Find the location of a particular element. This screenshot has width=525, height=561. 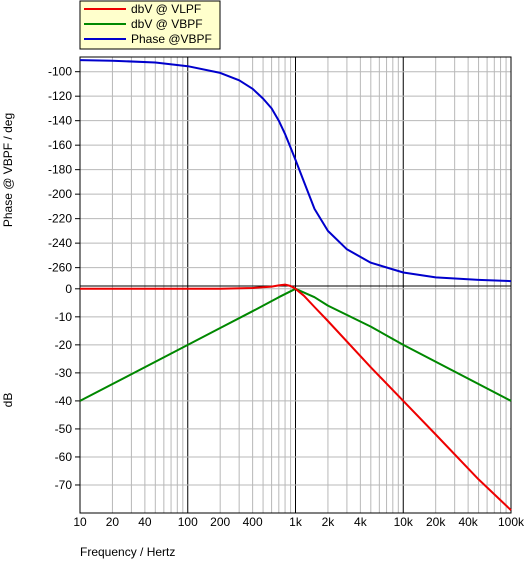

x-tick-label: 40k is located at coordinates (468, 522).